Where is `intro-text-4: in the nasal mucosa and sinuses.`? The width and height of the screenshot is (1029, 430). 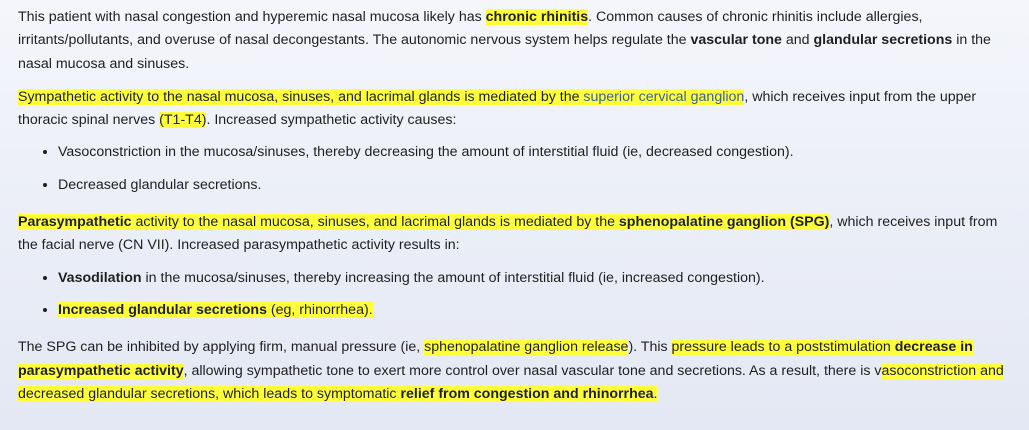 intro-text-4: in the nasal mucosa and sinuses. is located at coordinates (504, 52).